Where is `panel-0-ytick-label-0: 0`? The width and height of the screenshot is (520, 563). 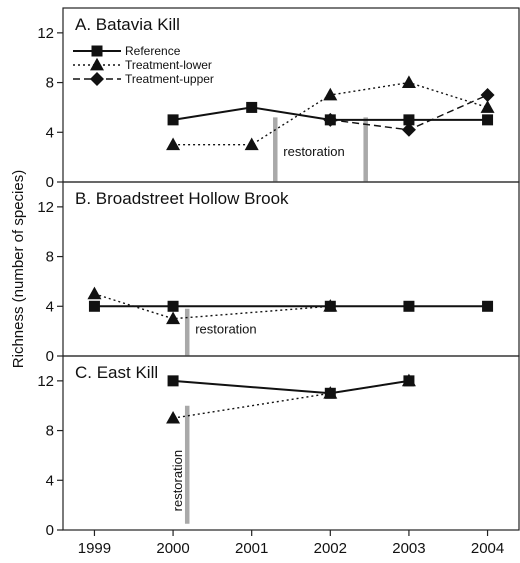 panel-0-ytick-label-0: 0 is located at coordinates (50, 182).